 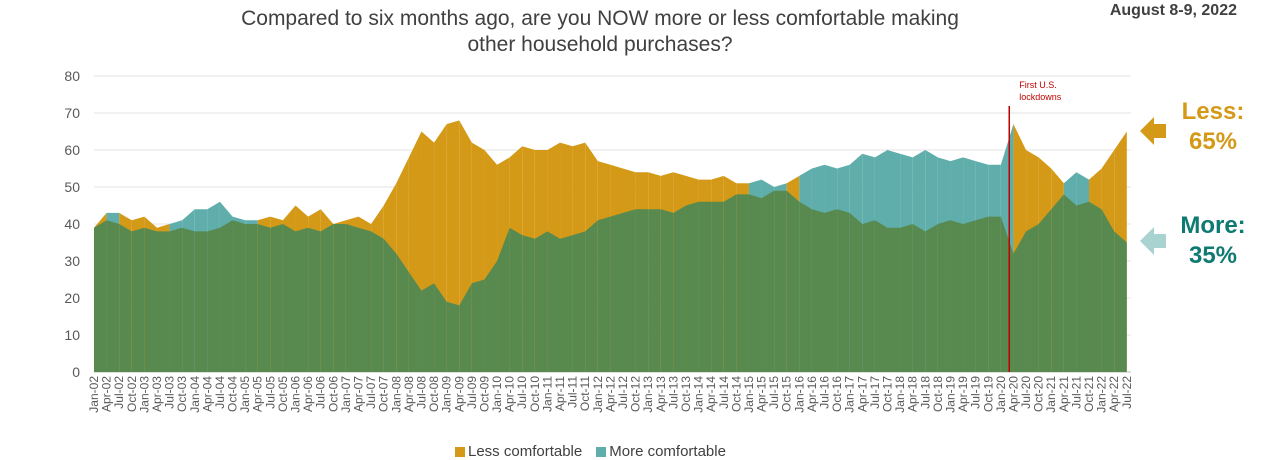 What do you see at coordinates (976, 392) in the screenshot?
I see `x-tick-label: Jul-19` at bounding box center [976, 392].